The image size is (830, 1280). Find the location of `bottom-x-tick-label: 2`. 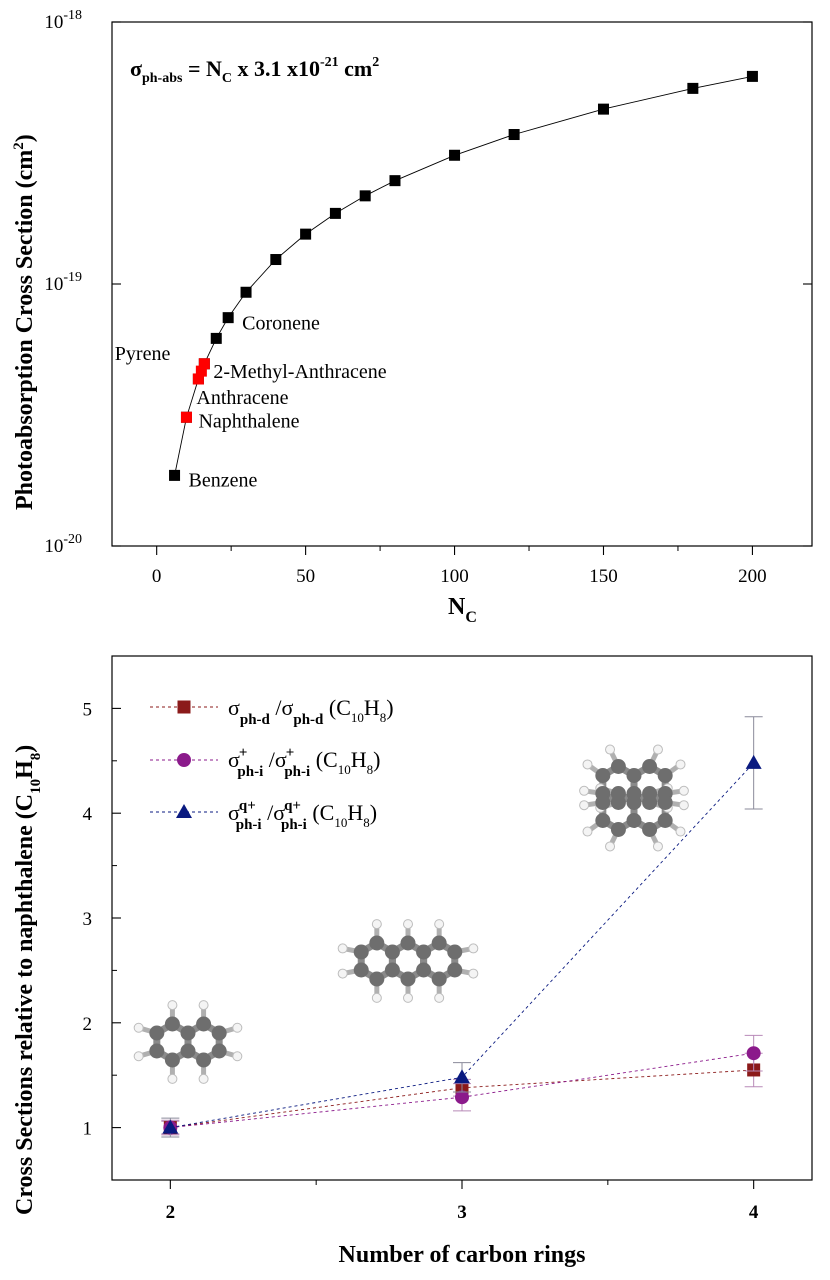

bottom-x-tick-label: 2 is located at coordinates (171, 1212).